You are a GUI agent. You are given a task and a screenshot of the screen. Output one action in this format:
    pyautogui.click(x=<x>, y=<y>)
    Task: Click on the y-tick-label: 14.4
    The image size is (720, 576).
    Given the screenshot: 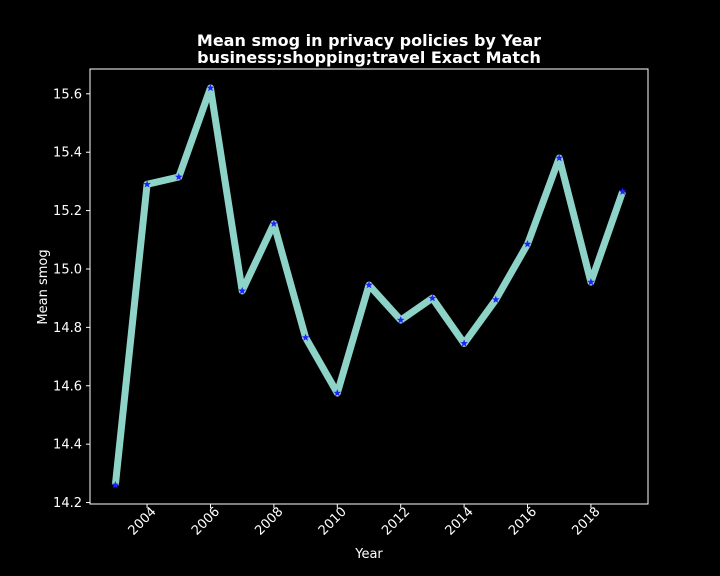 What is the action you would take?
    pyautogui.click(x=67, y=445)
    